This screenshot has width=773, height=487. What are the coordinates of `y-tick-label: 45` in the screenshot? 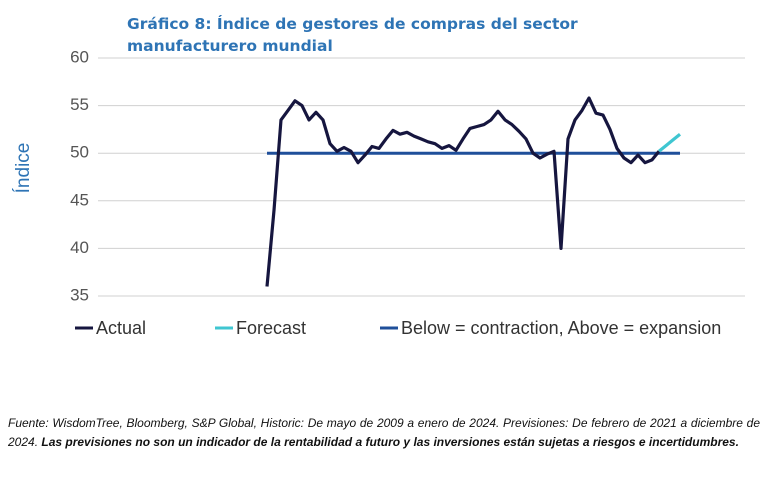 It's located at (79, 199).